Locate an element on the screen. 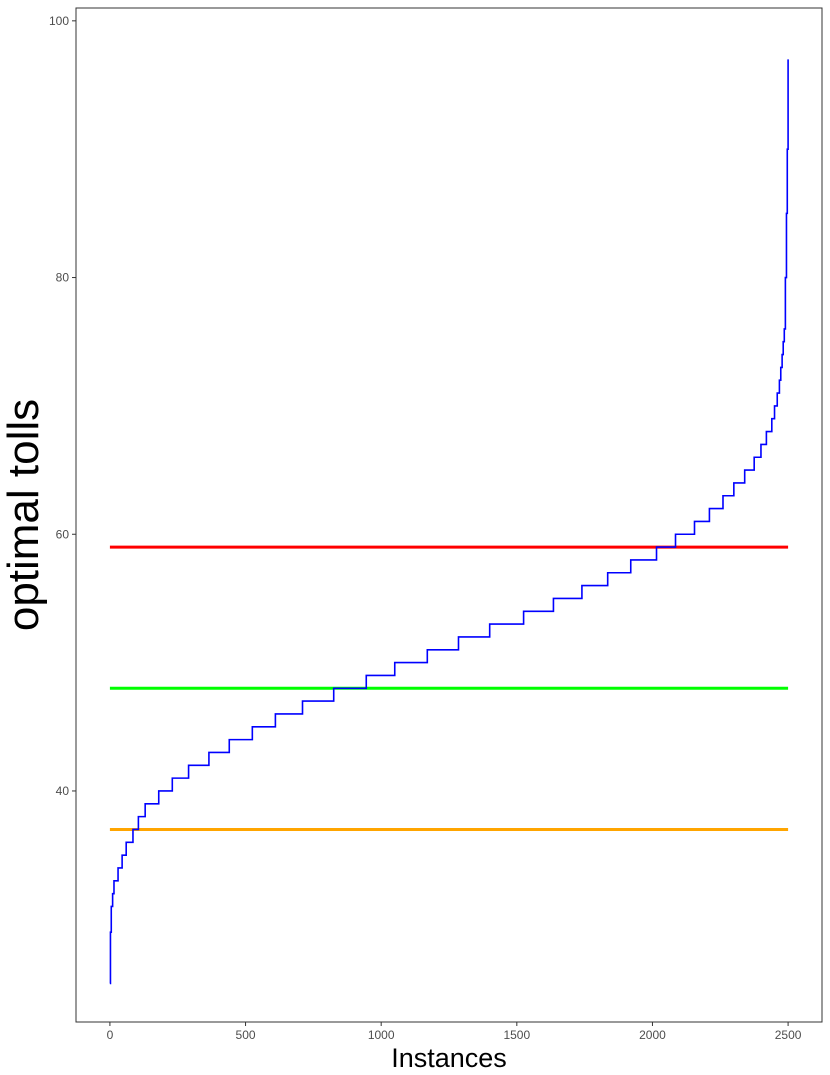 This screenshot has width=830, height=1075. y-tick-label: 80 is located at coordinates (63, 278).